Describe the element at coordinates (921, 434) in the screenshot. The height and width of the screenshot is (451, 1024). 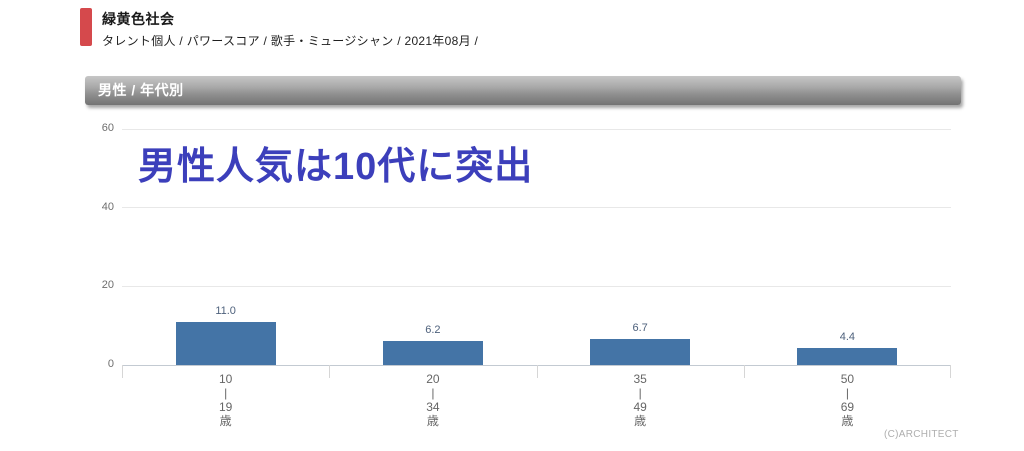
I see `copyright-text: (C)ARCHITECT` at that location.